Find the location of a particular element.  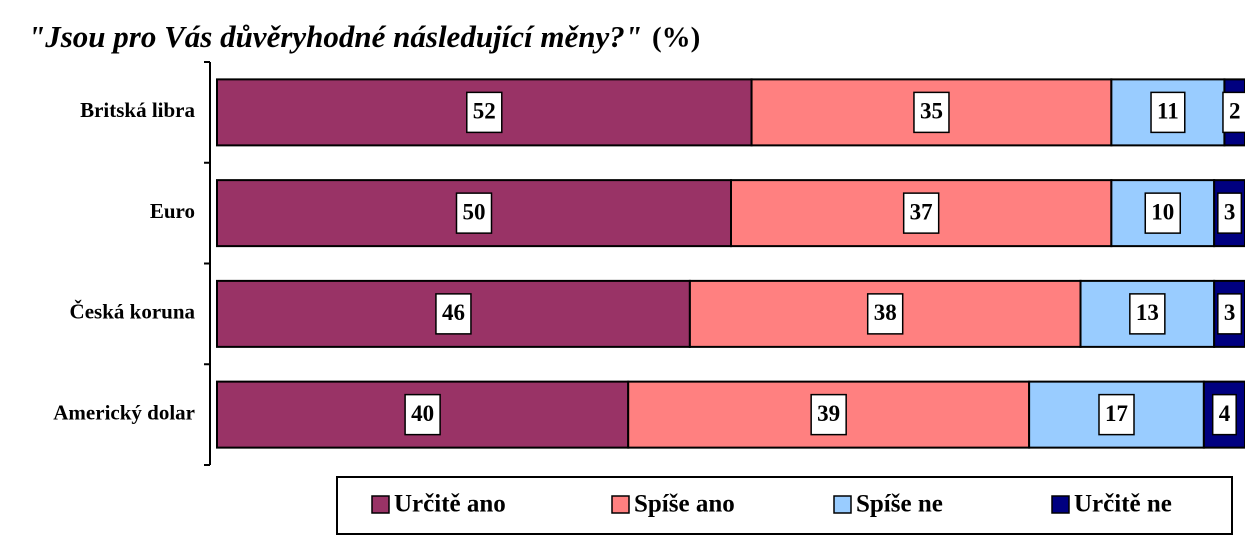

data-label: 50 is located at coordinates (474, 211).